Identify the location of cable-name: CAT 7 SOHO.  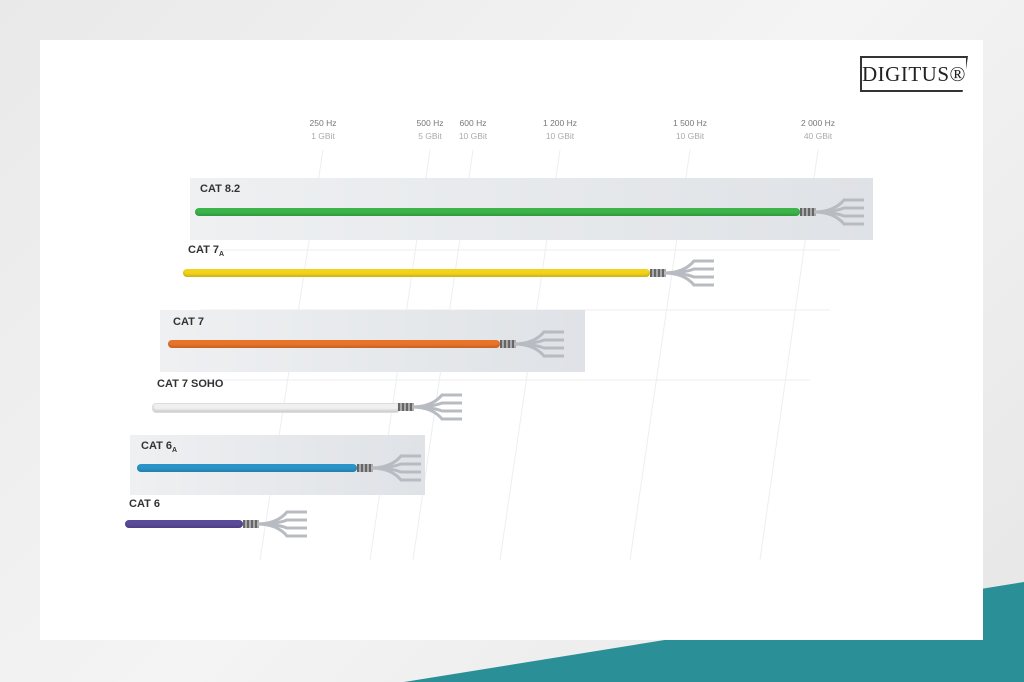
(190, 384).